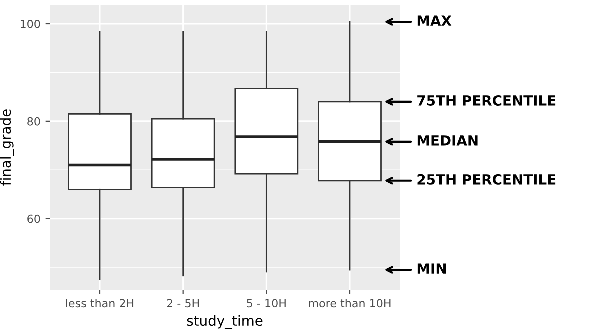 Image resolution: width=614 pixels, height=332 pixels. What do you see at coordinates (435, 21) in the screenshot?
I see `text: MAX` at bounding box center [435, 21].